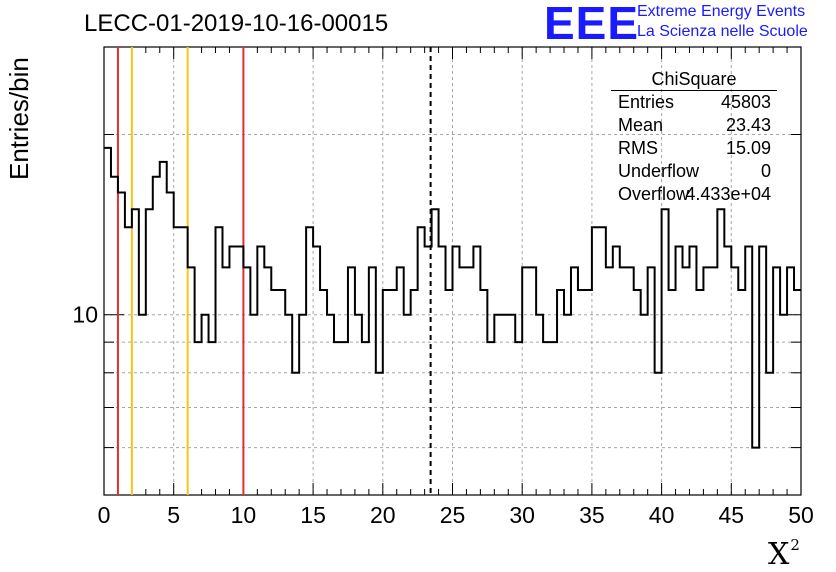 The image size is (836, 572). Describe the element at coordinates (721, 11) in the screenshot. I see `logo-text-line-1: Extreme Energy Events` at that location.